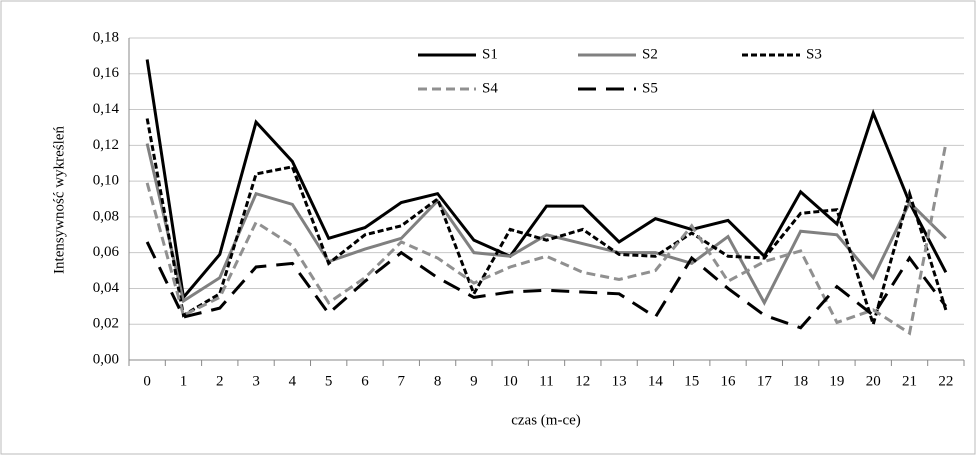 This screenshot has width=977, height=456. I want to click on x-tick-label: 9, so click(474, 381).